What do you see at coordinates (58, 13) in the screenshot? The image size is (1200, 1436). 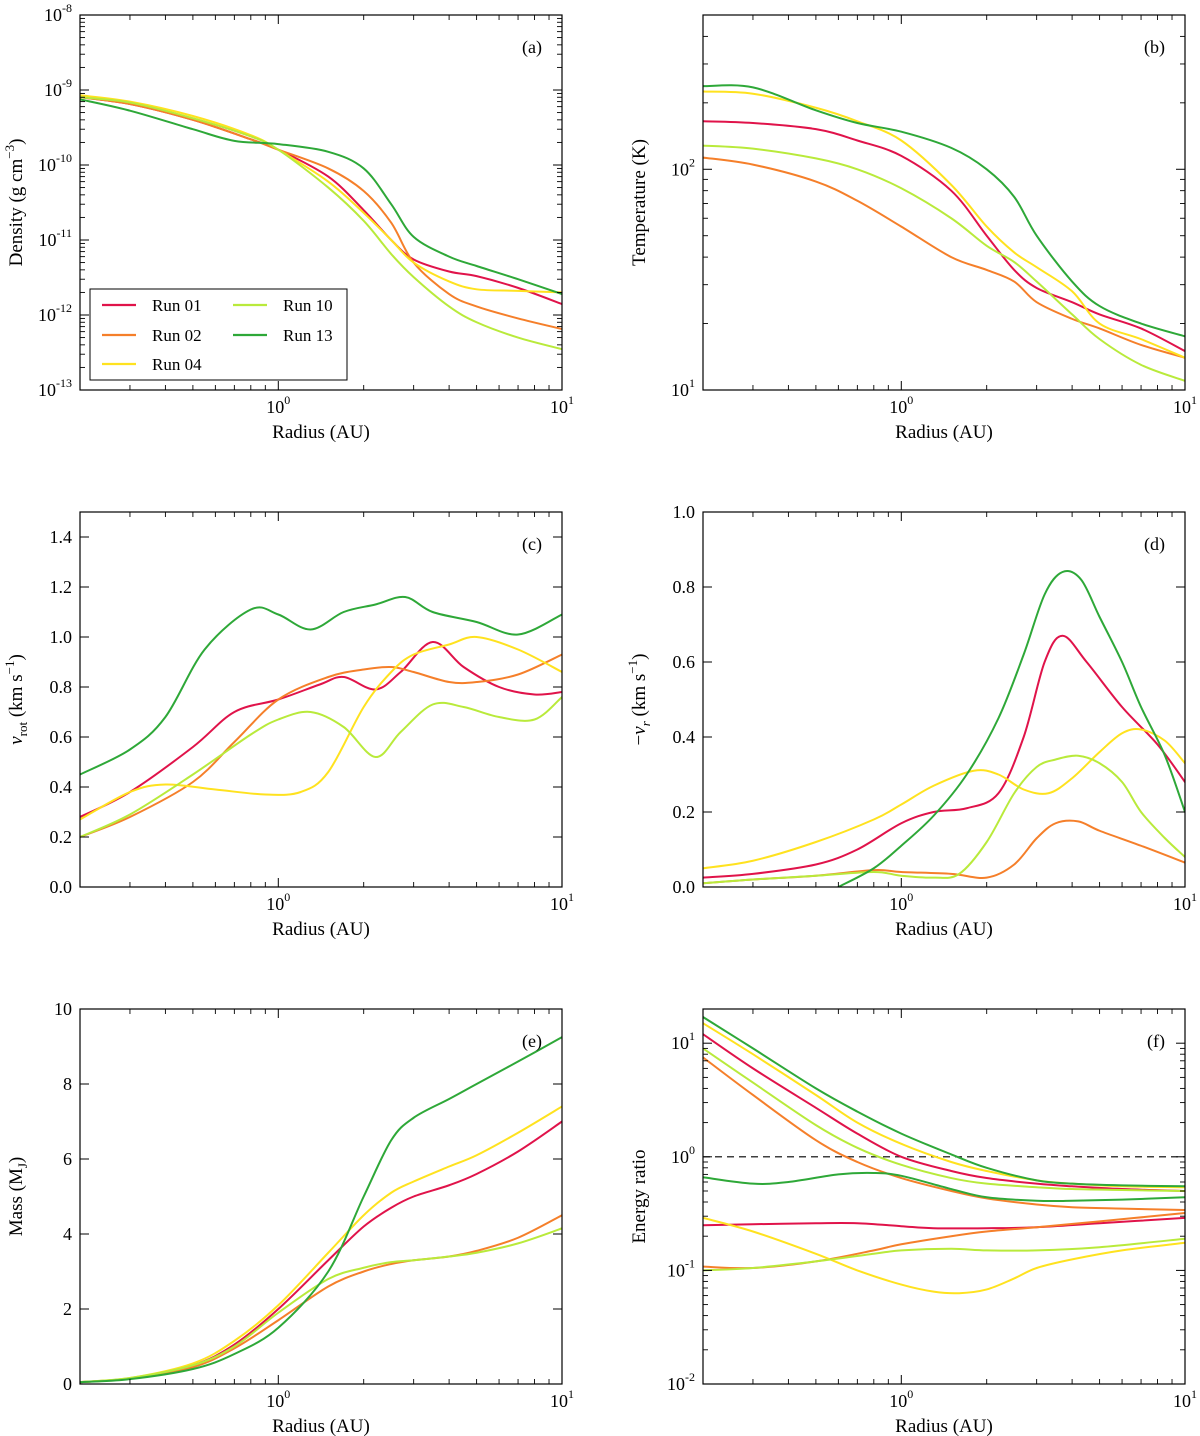 I see `y-tick-label: 10⁻⁸` at bounding box center [58, 13].